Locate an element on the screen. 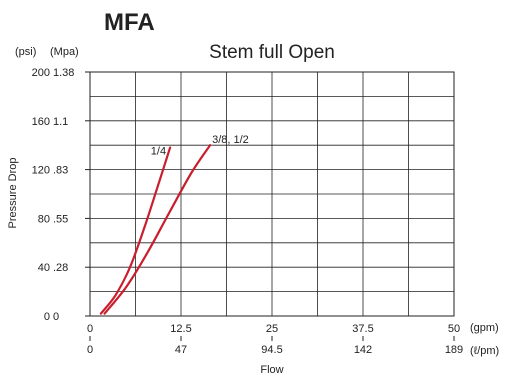 The width and height of the screenshot is (508, 377). y-tick-label-secondary: 0 is located at coordinates (56, 317).